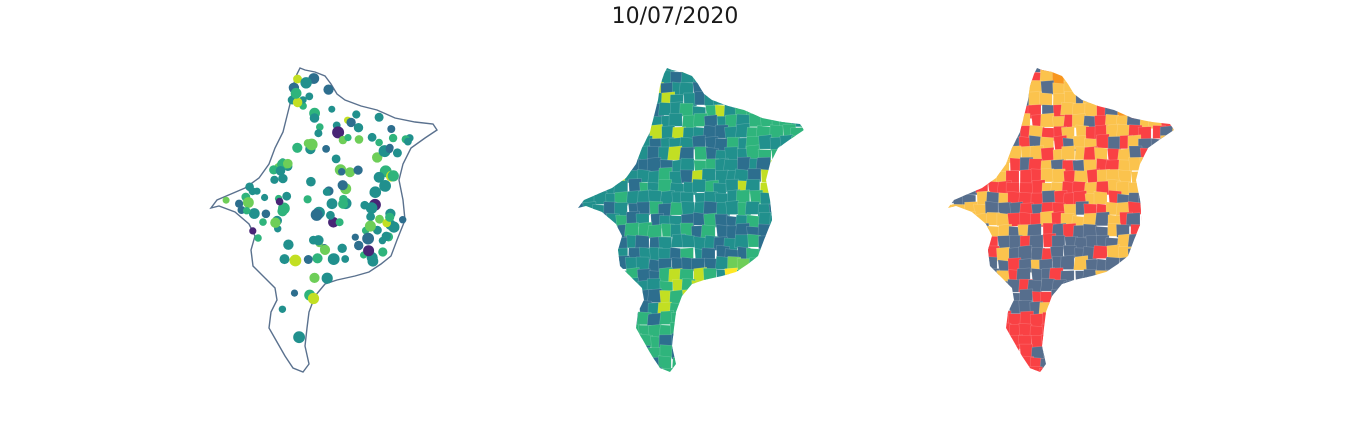 Image resolution: width=1350 pixels, height=444 pixels. Describe the element at coordinates (691, 220) in the screenshot. I see `map-panel-choropleth-continuous` at that location.